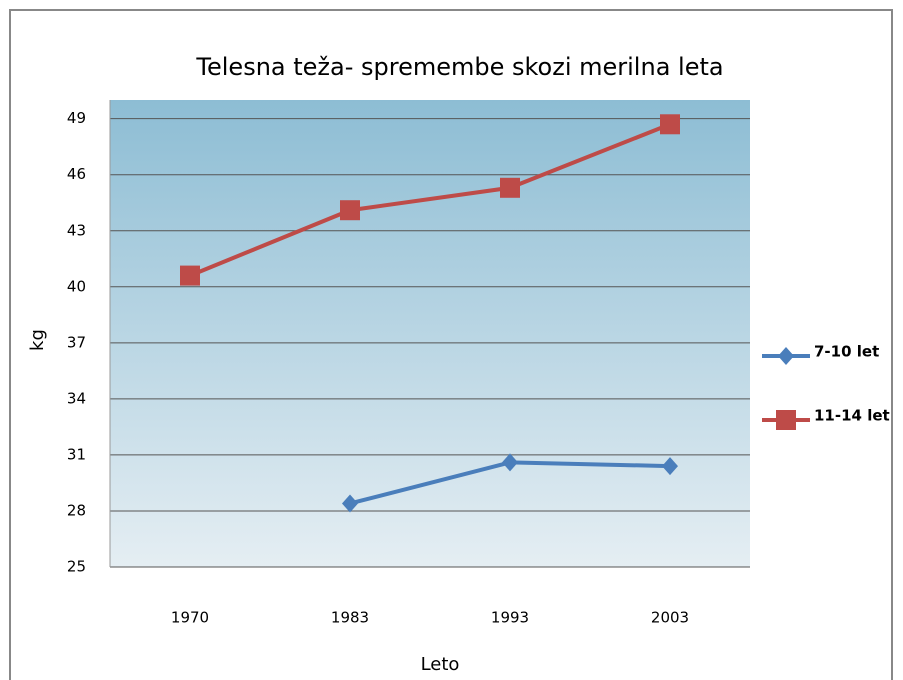 The width and height of the screenshot is (903, 680). What do you see at coordinates (350, 618) in the screenshot?
I see `x-tick-label: 1983` at bounding box center [350, 618].